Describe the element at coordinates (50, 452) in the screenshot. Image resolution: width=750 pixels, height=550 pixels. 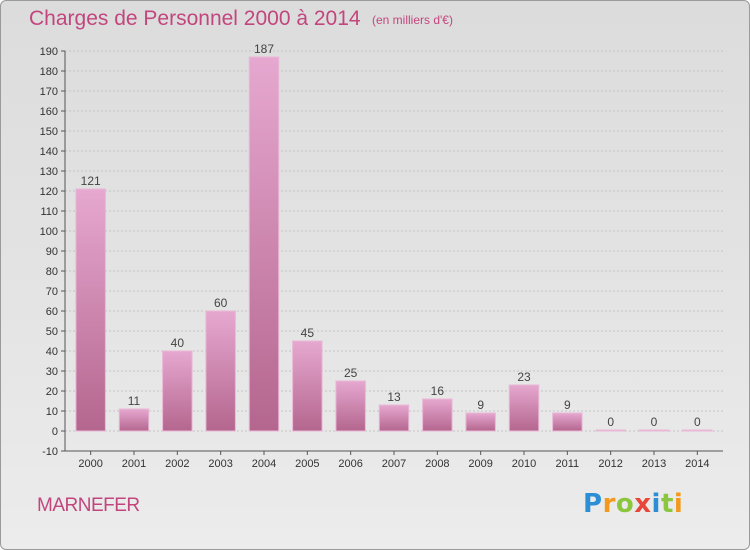
I see `y-tick-label: -10` at that location.